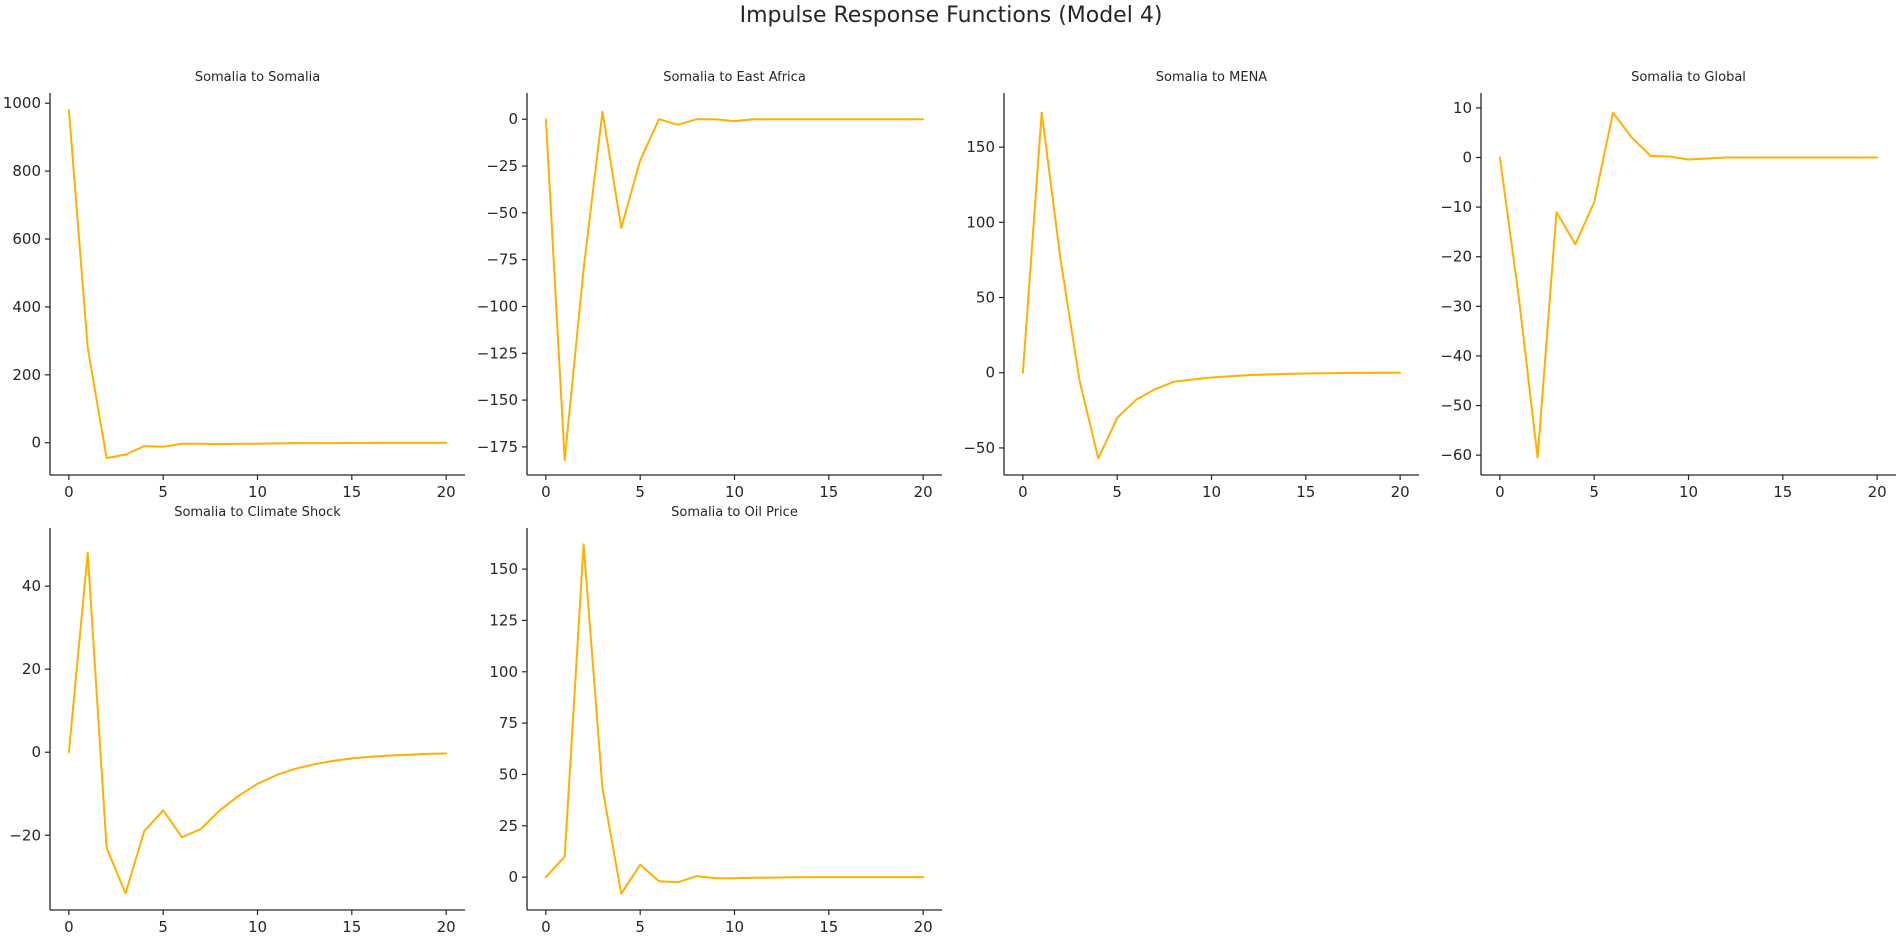  I want to click on y-tick-label: −30, so click(1456, 306).